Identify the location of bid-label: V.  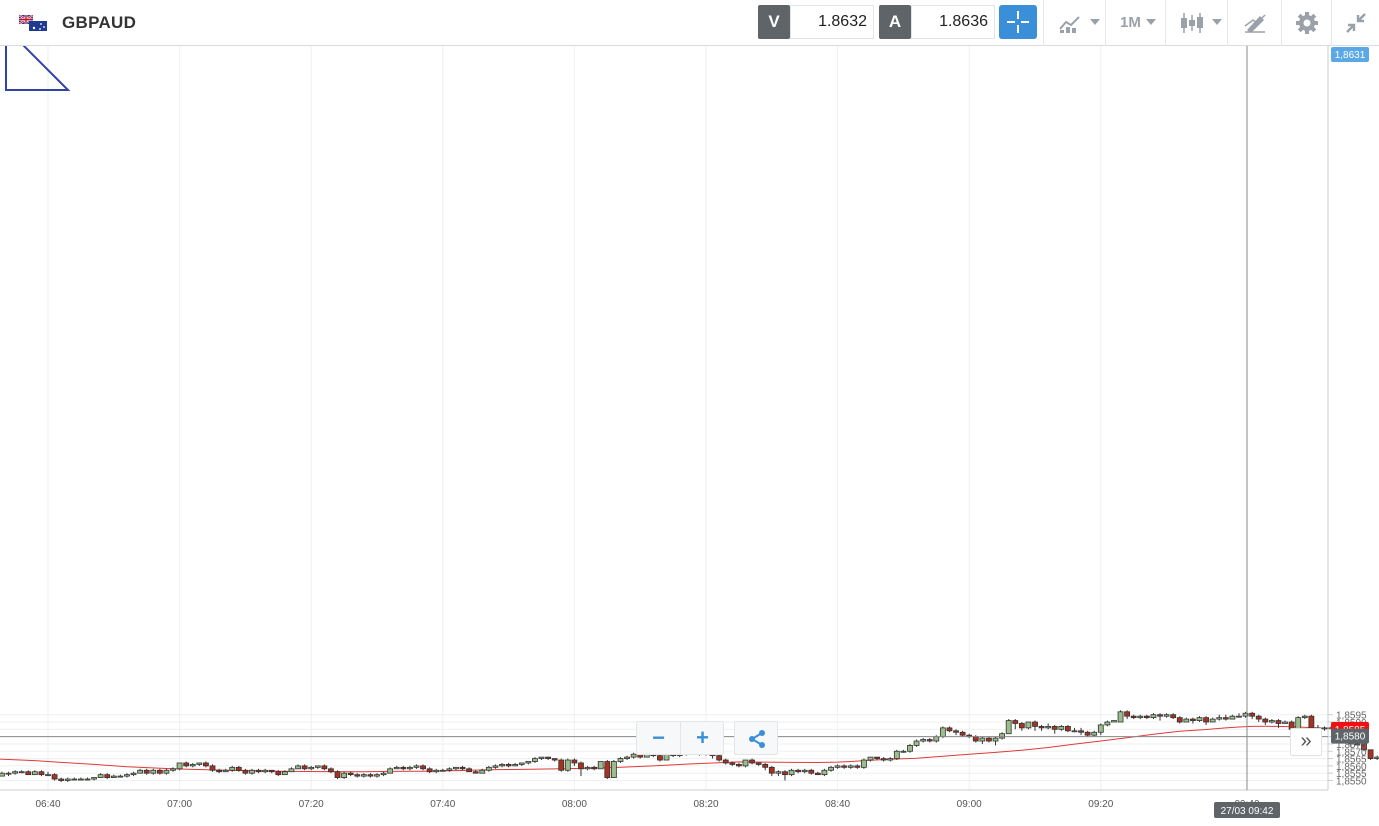
(774, 22).